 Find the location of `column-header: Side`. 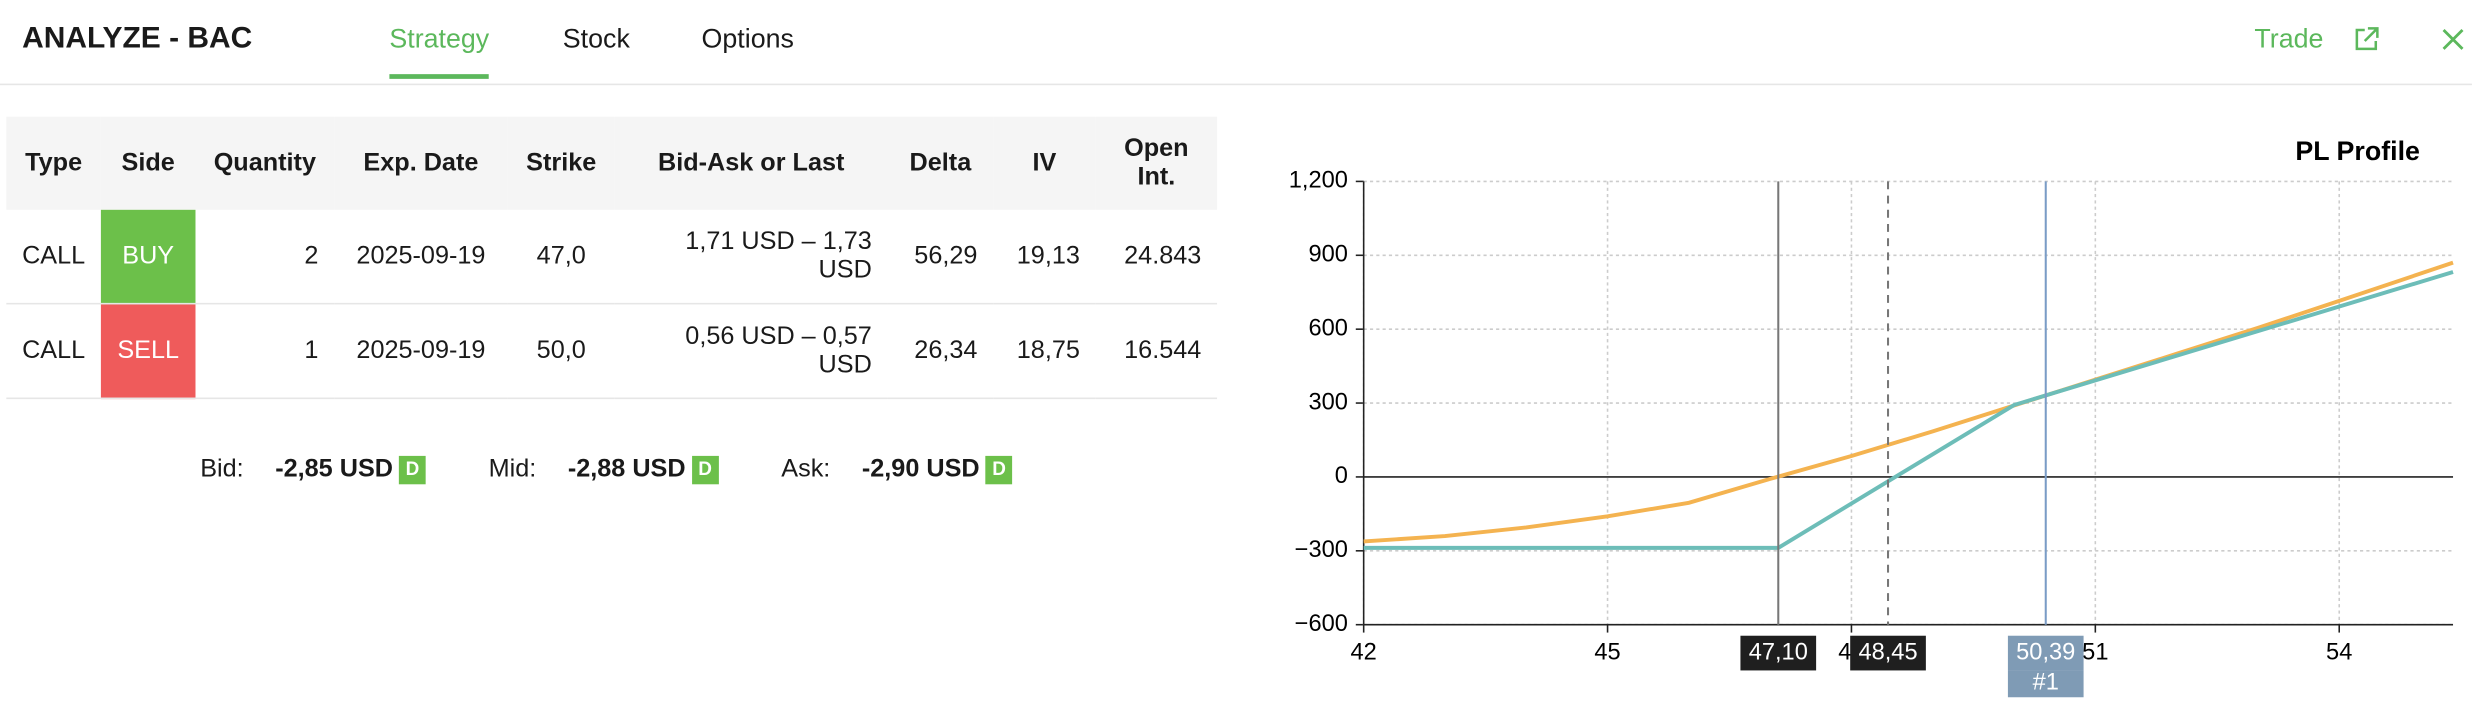

column-header: Side is located at coordinates (148, 163).